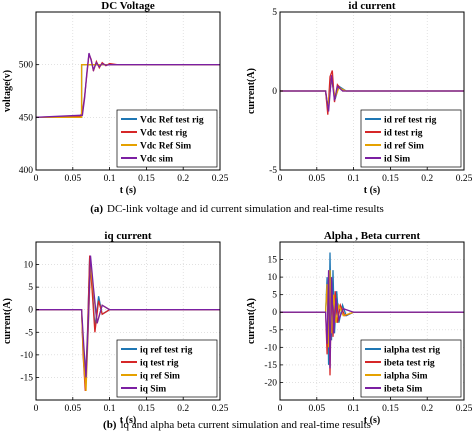 The height and width of the screenshot is (434, 474). I want to click on legend-entry: Vdc sim, so click(156, 160).